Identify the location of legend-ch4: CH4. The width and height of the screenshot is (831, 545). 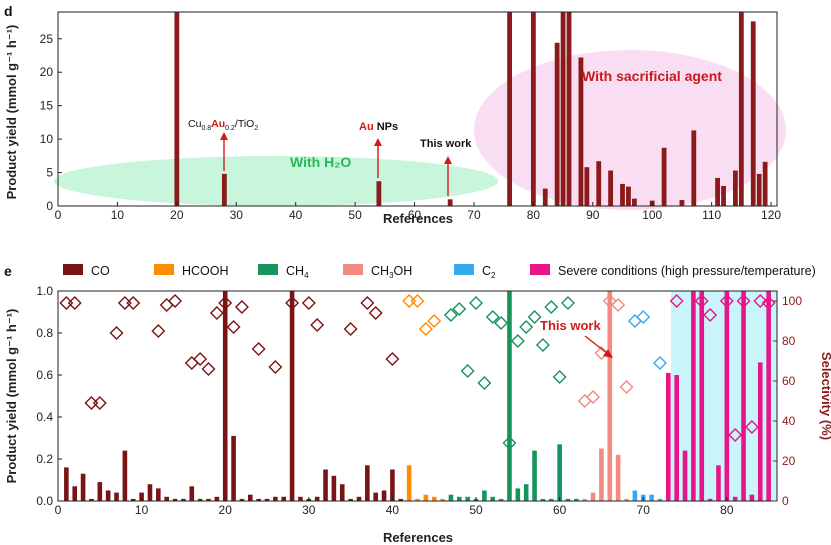
(297, 272).